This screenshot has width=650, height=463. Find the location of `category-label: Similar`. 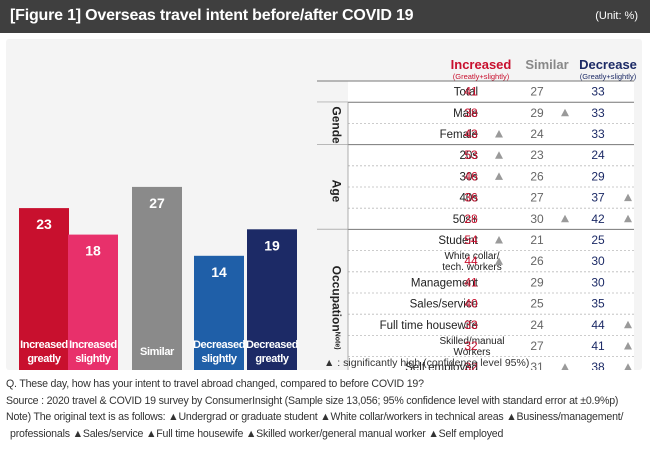

category-label: Similar is located at coordinates (157, 352).